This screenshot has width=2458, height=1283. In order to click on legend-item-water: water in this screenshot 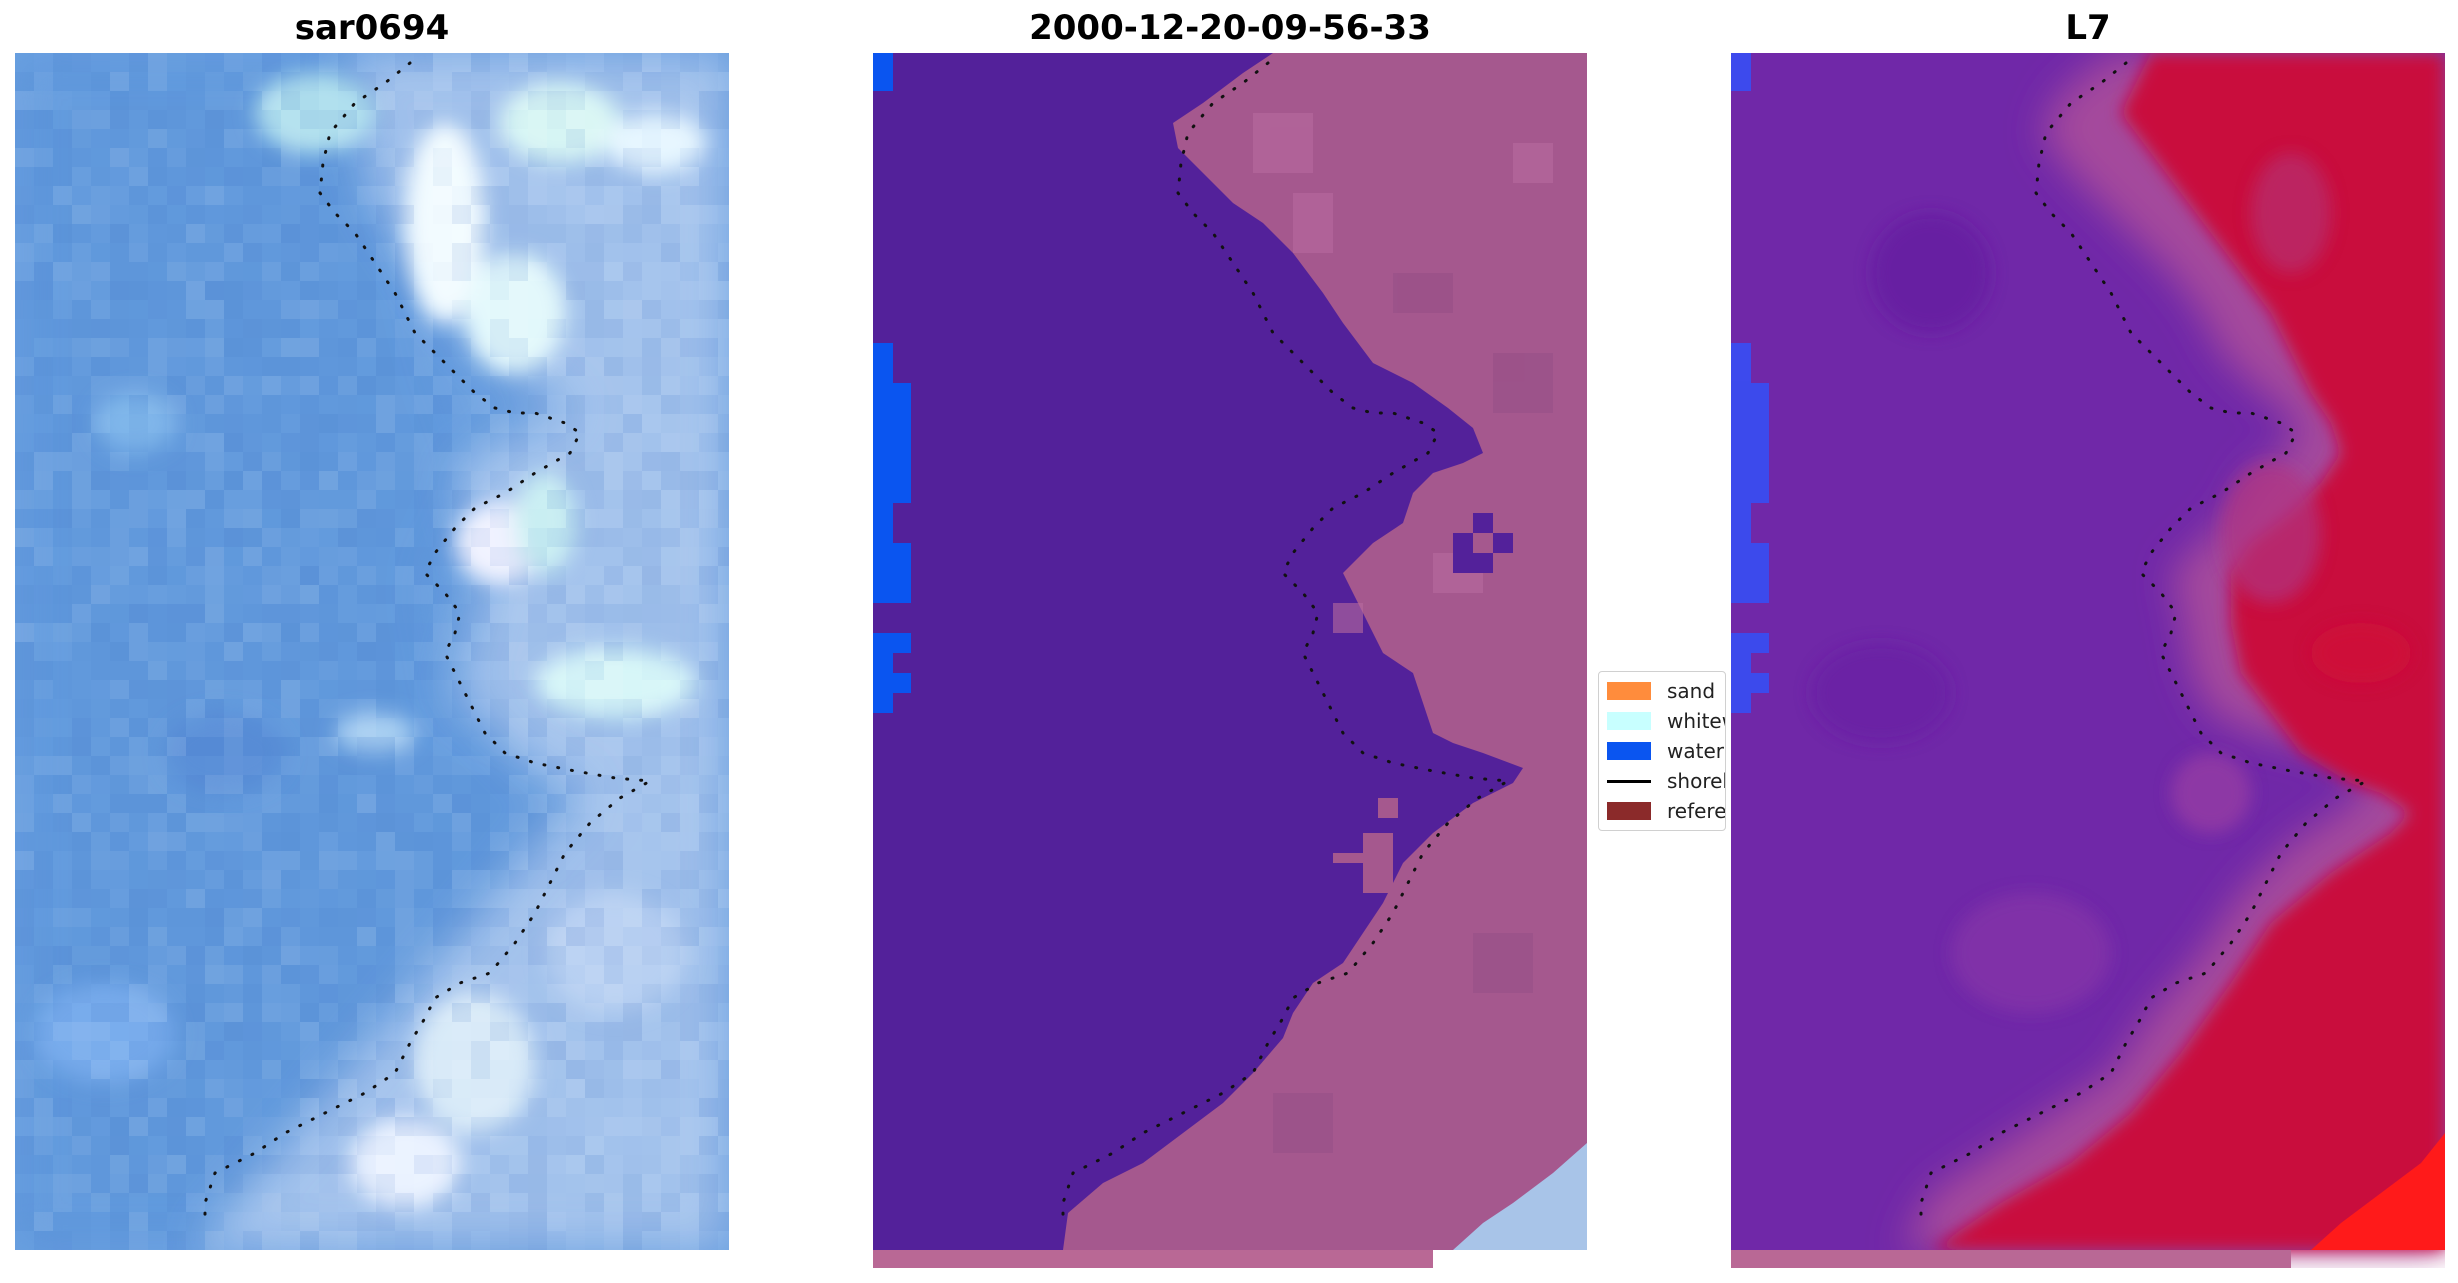, I will do `click(1665, 751)`.